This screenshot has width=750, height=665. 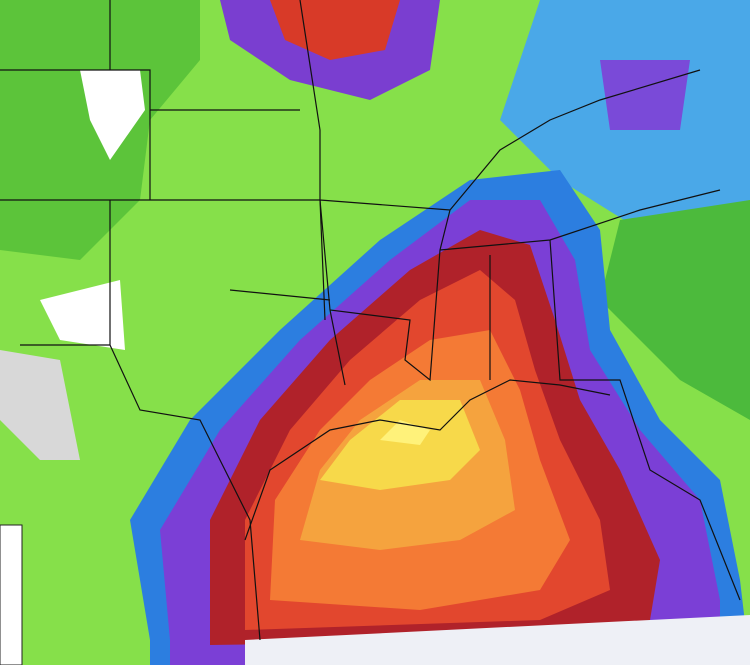 What do you see at coordinates (497, 640) in the screenshot?
I see `no-data-strip` at bounding box center [497, 640].